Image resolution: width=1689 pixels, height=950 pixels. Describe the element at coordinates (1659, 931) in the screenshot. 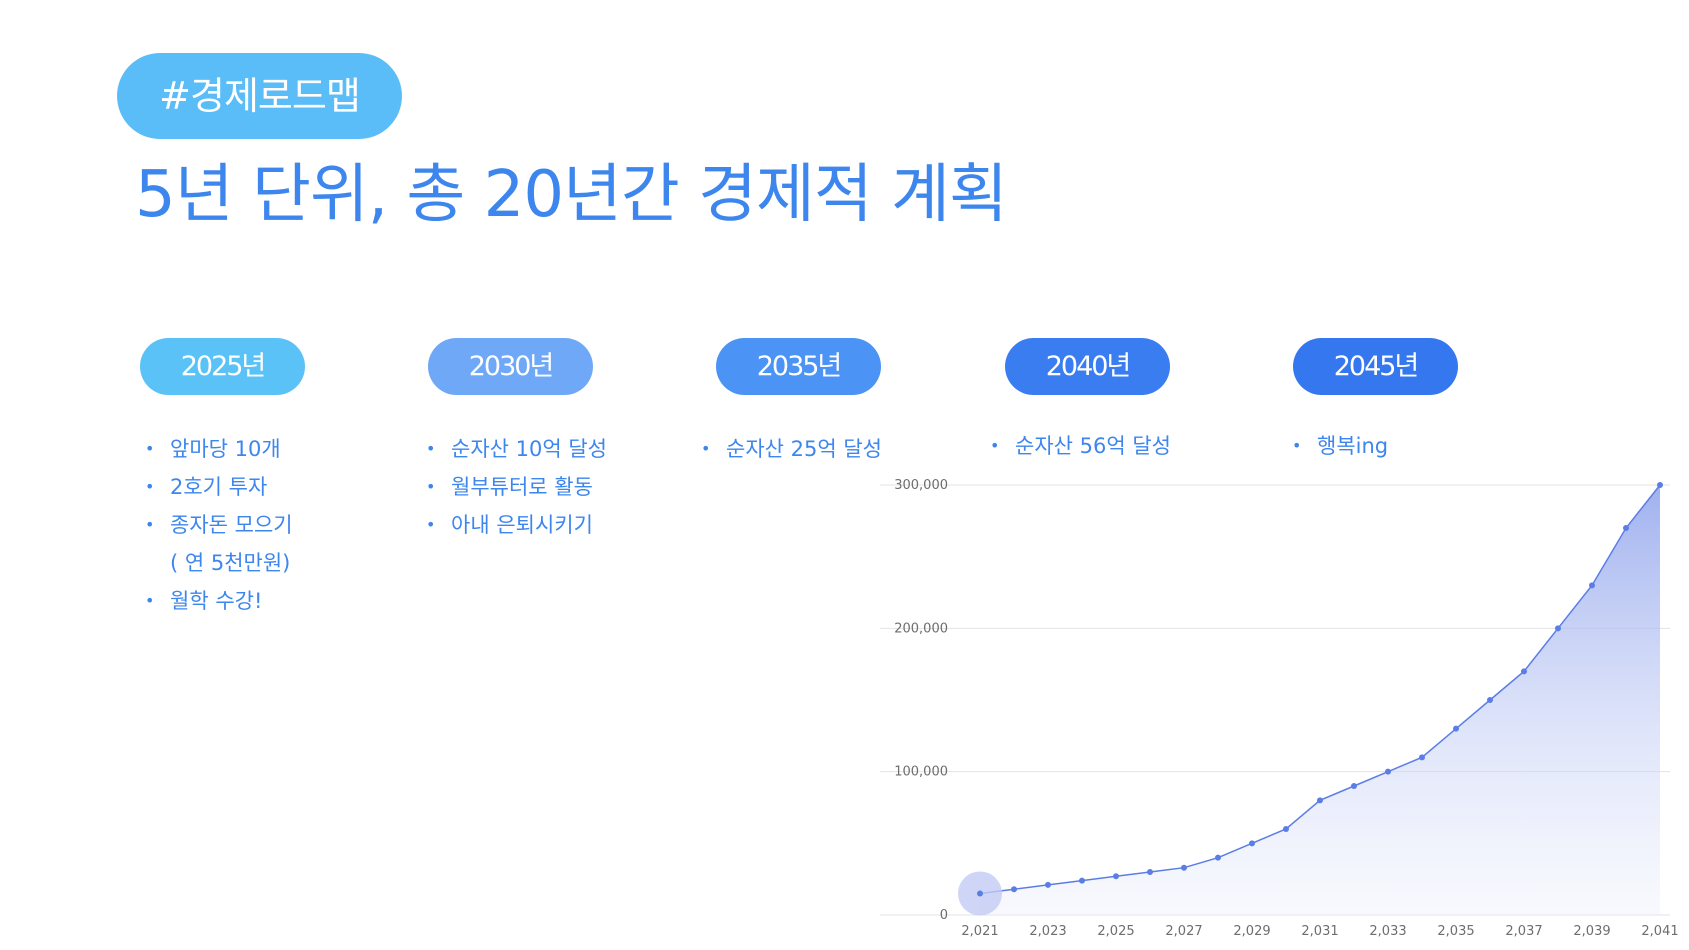

I see `x-tick-label: 2,041` at that location.